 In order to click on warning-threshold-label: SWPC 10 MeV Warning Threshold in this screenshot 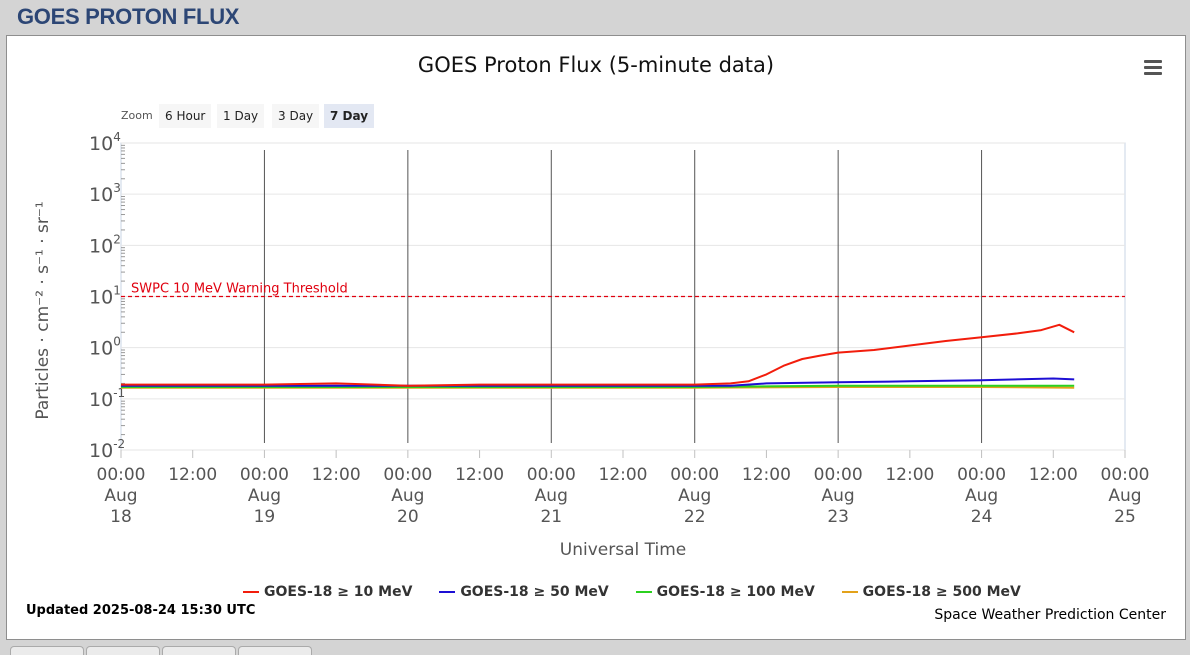, I will do `click(239, 289)`.